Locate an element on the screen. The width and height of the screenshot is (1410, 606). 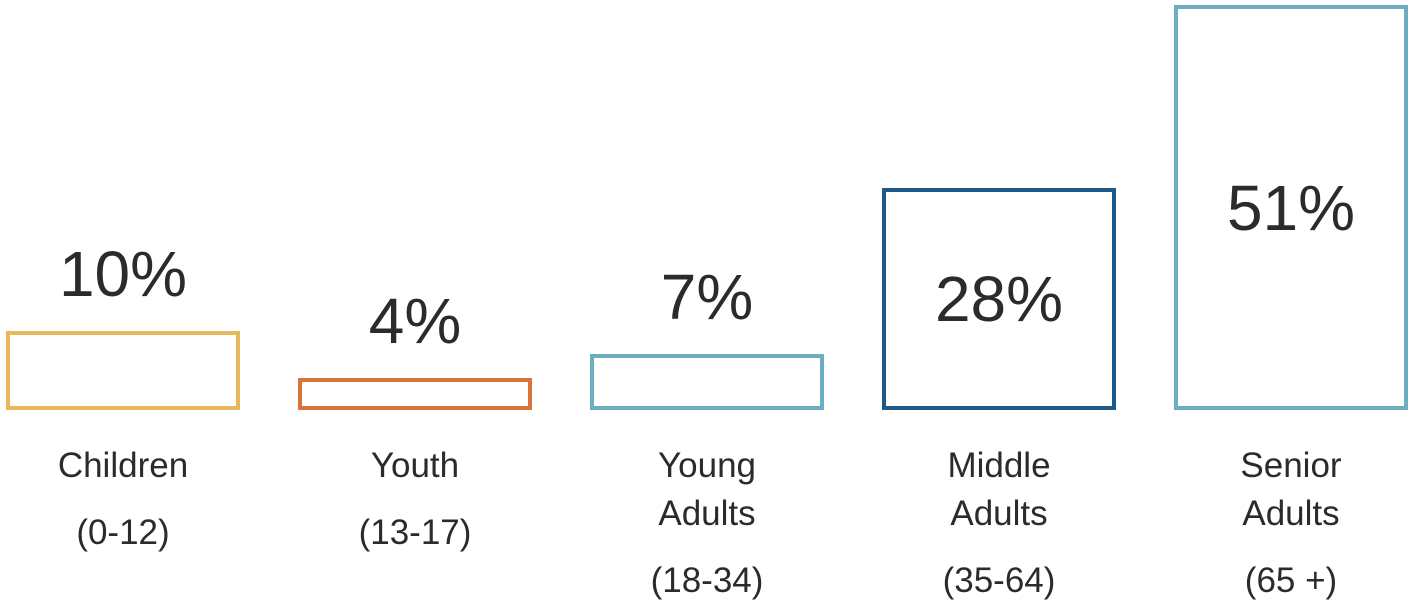
category-label: Young Adults (18-34) is located at coordinates (707, 523).